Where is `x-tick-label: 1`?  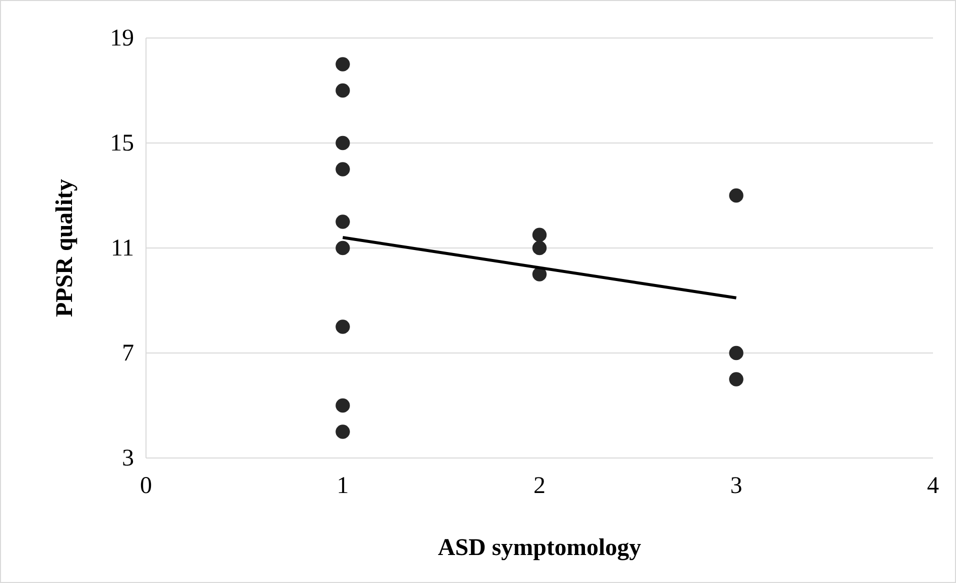
x-tick-label: 1 is located at coordinates (342, 486).